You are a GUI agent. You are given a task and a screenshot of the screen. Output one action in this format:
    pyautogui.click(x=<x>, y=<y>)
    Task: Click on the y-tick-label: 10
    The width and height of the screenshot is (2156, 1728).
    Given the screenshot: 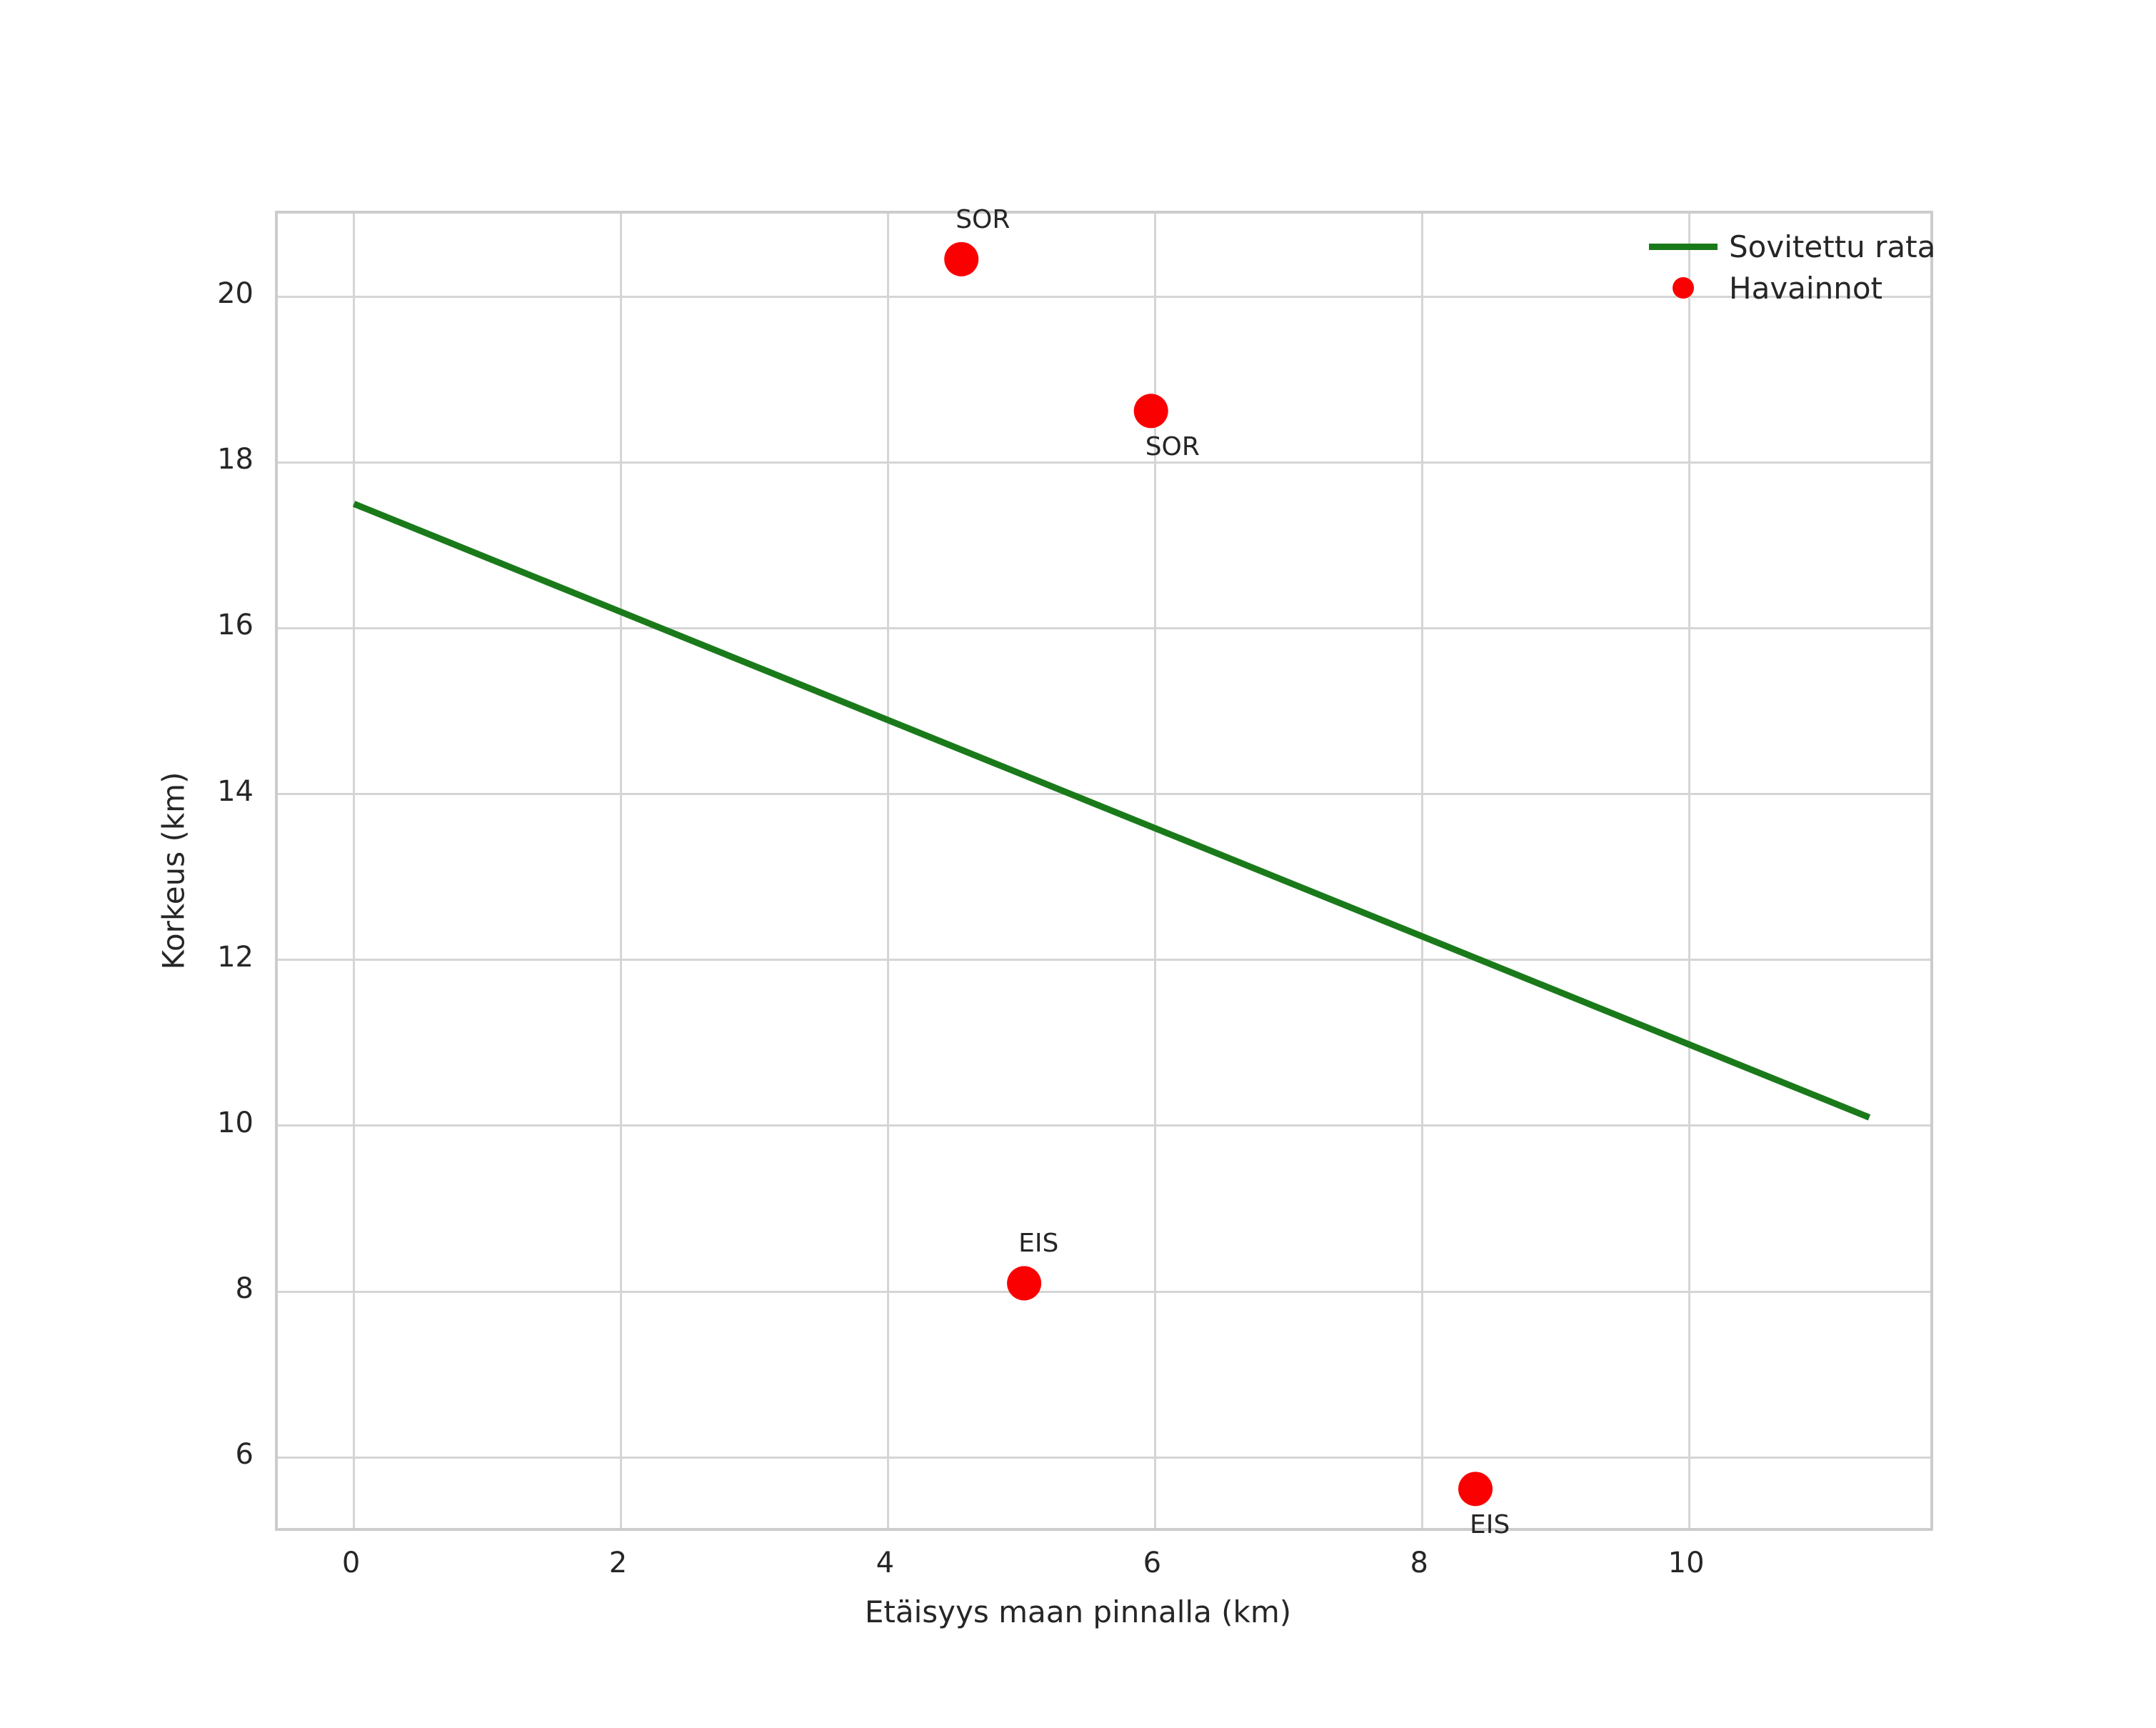 What is the action you would take?
    pyautogui.click(x=236, y=1122)
    